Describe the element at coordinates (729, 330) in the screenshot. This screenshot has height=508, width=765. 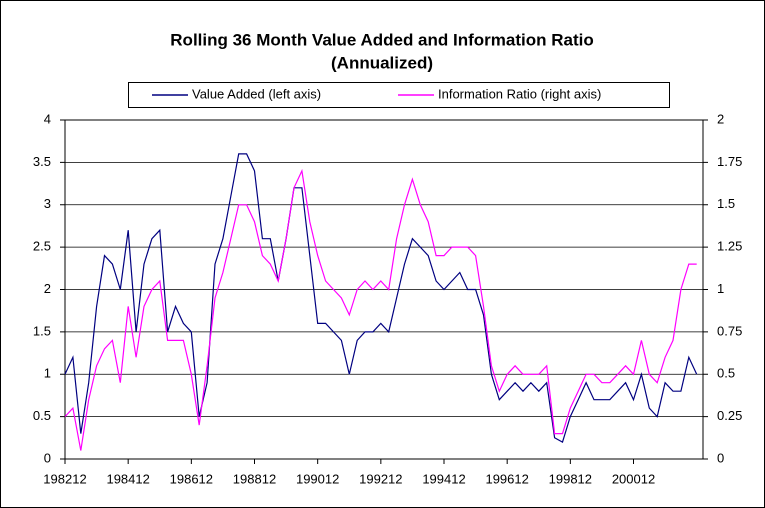
I see `y2-tick-label: 0.75` at that location.